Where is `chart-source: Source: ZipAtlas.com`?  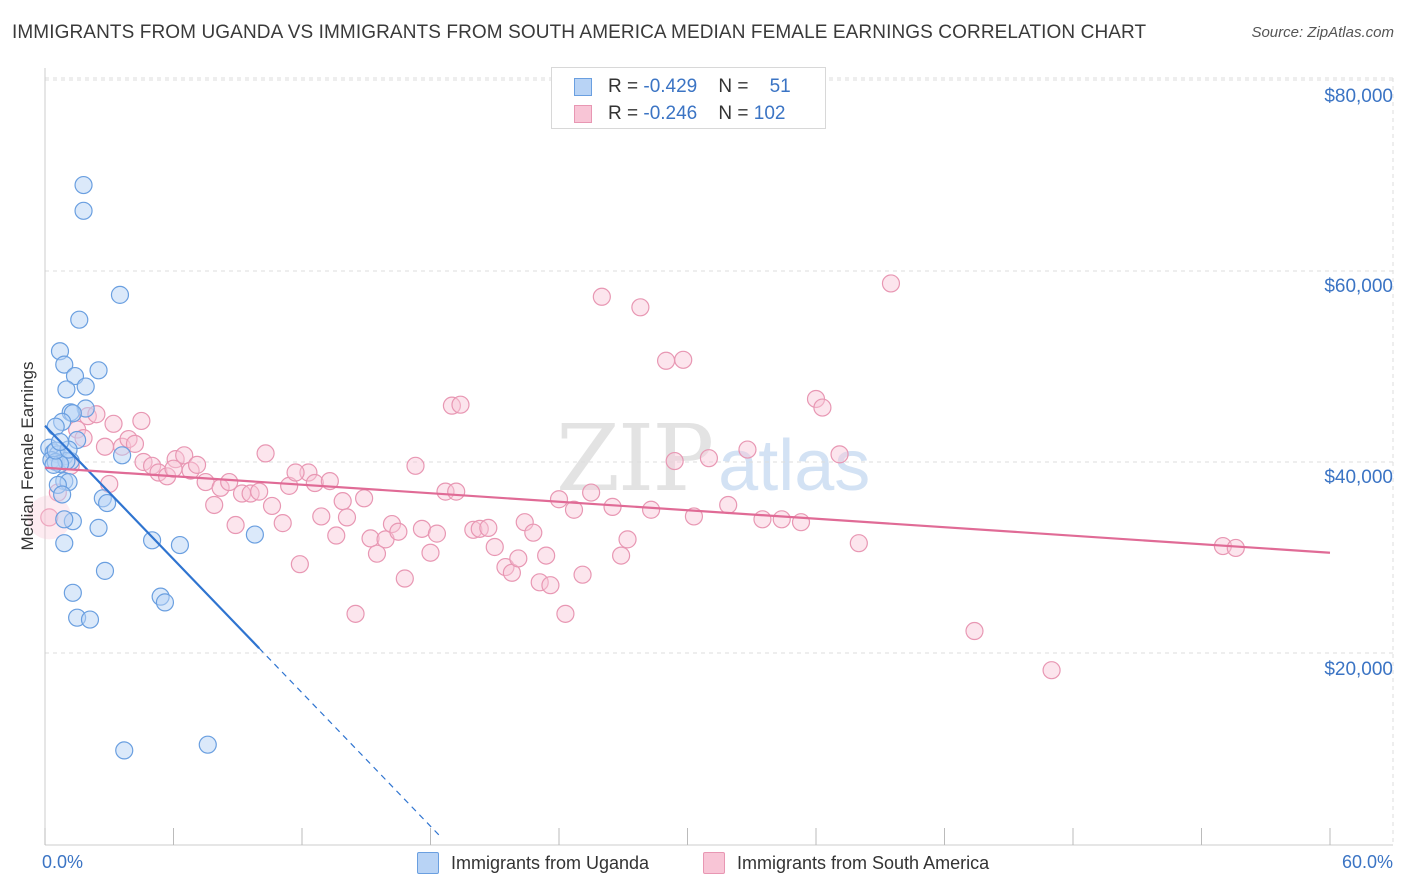
chart-source: Source: ZipAtlas.com is located at coordinates (1322, 32).